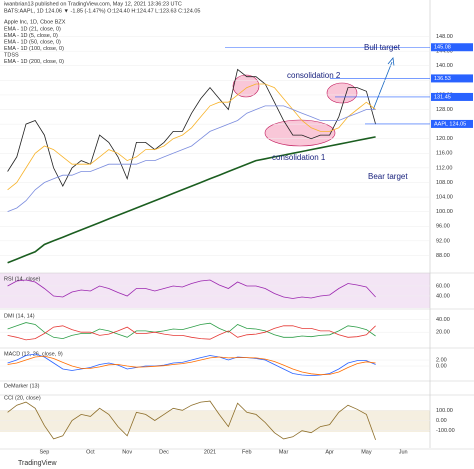  Describe the element at coordinates (442, 79) in the screenshot. I see `level-label: 136.53` at that location.